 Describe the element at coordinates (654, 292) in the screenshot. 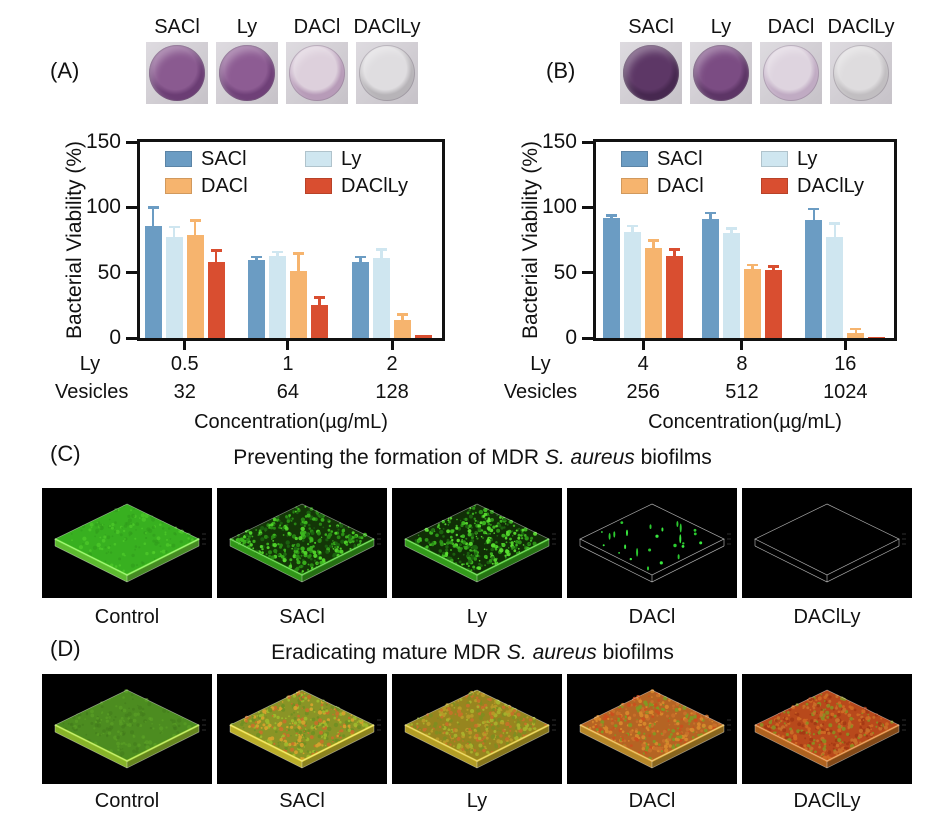

I see `bar-dacl-group1` at that location.